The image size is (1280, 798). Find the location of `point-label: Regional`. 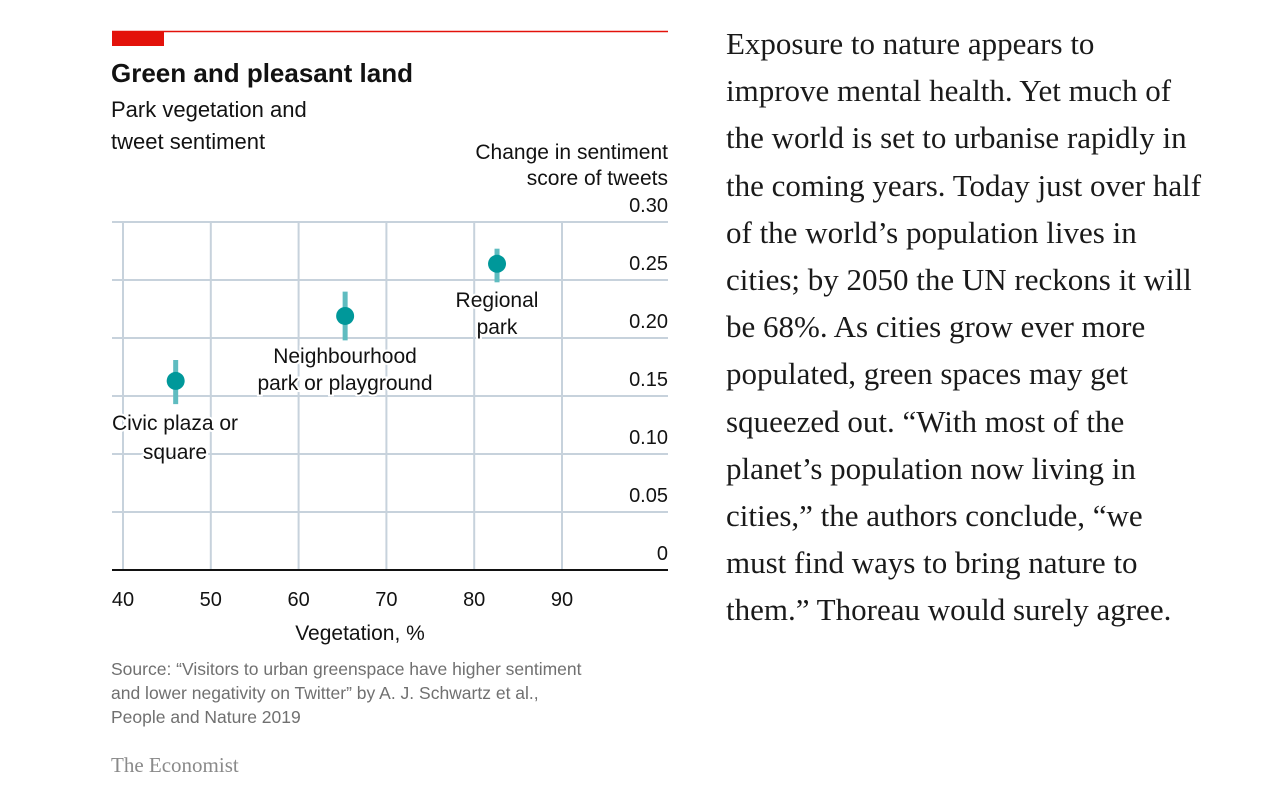

point-label: Regional is located at coordinates (497, 300).